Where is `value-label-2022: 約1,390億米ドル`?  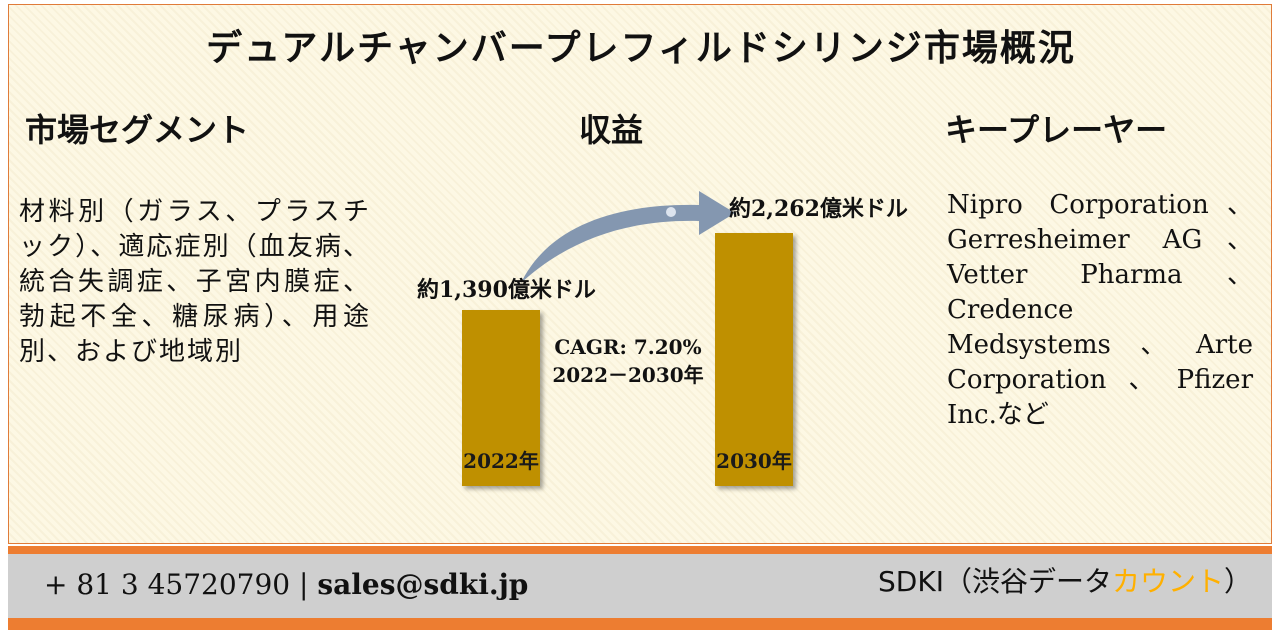
value-label-2022: 約1,390億米ドル is located at coordinates (506, 290).